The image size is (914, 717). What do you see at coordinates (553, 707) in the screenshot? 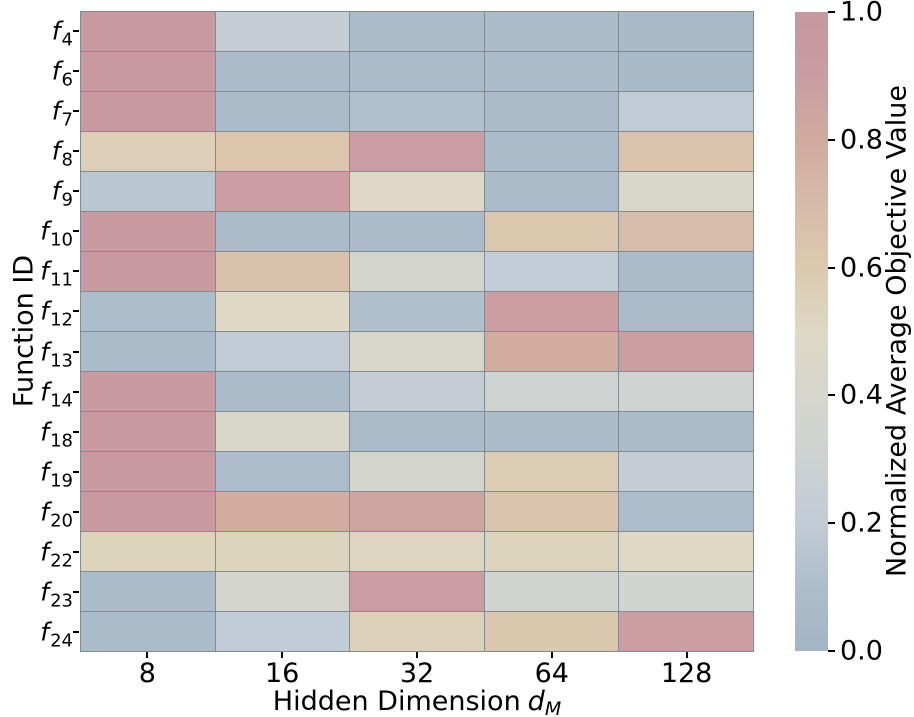
I see `x-axis-title-sub: M` at bounding box center [553, 707].